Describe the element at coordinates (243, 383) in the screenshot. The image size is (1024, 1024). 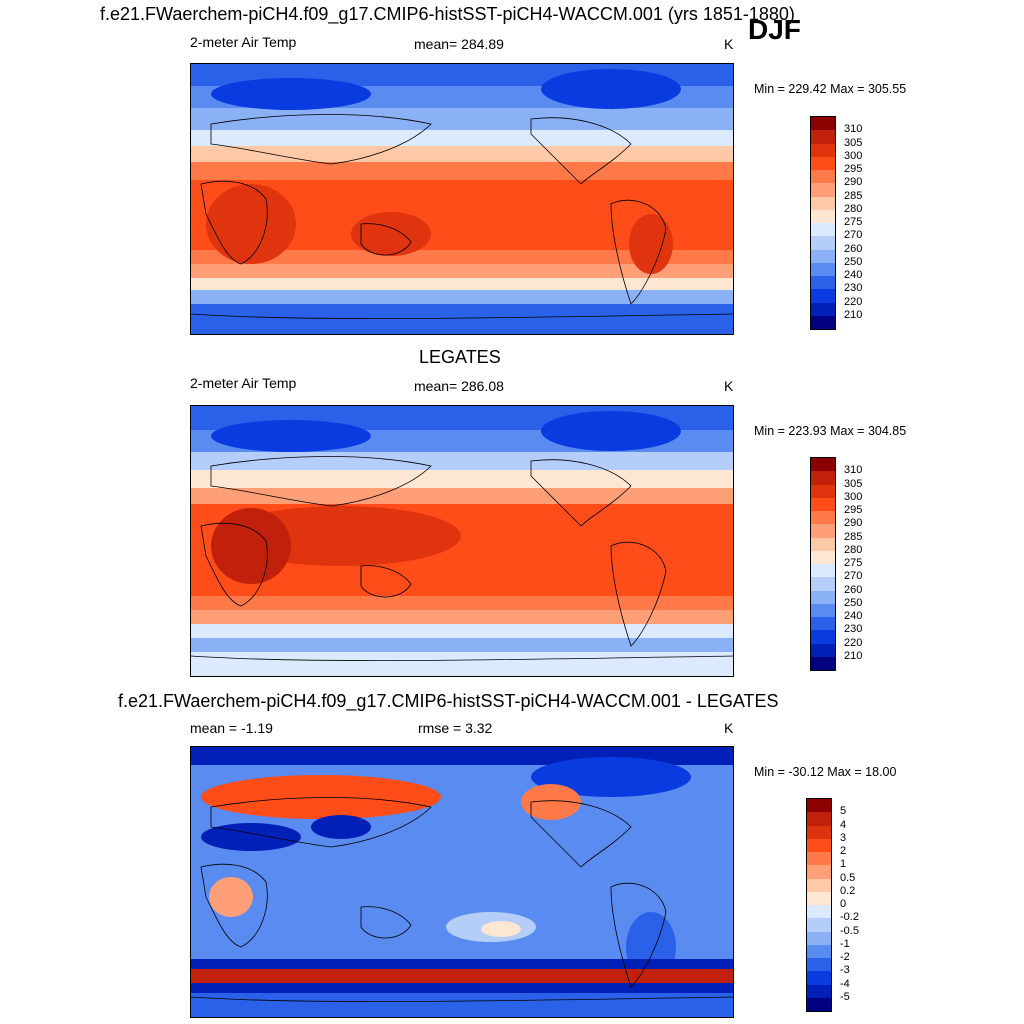
I see `panel2-left-label: 2-meter Air Temp` at that location.